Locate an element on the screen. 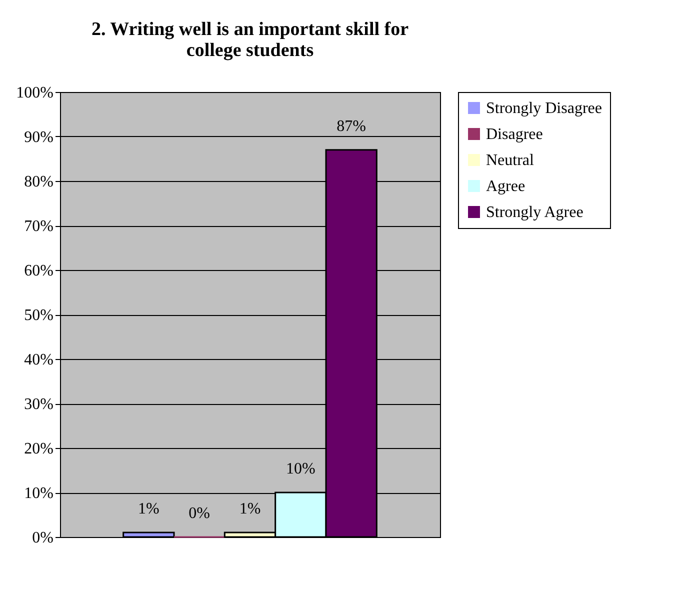  y-tick-label: 20% is located at coordinates (39, 449).